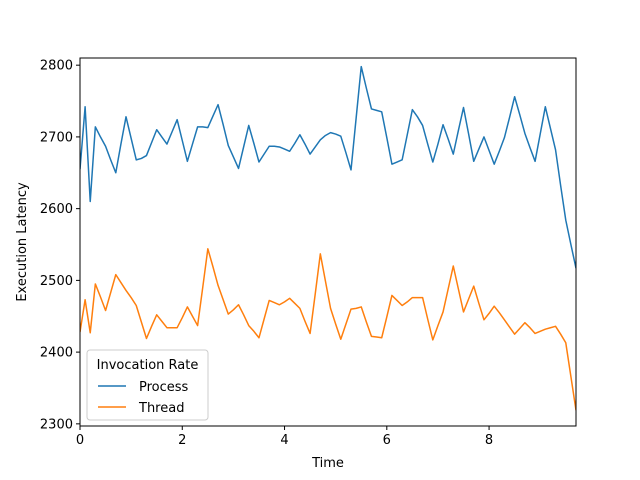  I want to click on legend-box, so click(147, 385).